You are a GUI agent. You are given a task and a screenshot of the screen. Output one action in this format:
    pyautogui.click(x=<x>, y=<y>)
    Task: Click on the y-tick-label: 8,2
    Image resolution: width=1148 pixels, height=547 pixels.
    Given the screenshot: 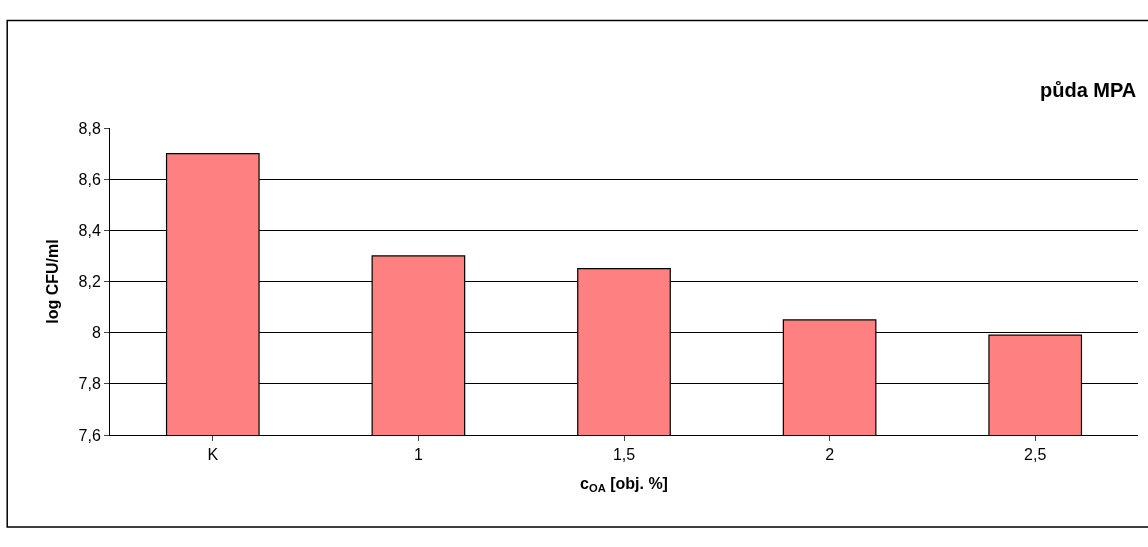 What is the action you would take?
    pyautogui.click(x=89, y=282)
    